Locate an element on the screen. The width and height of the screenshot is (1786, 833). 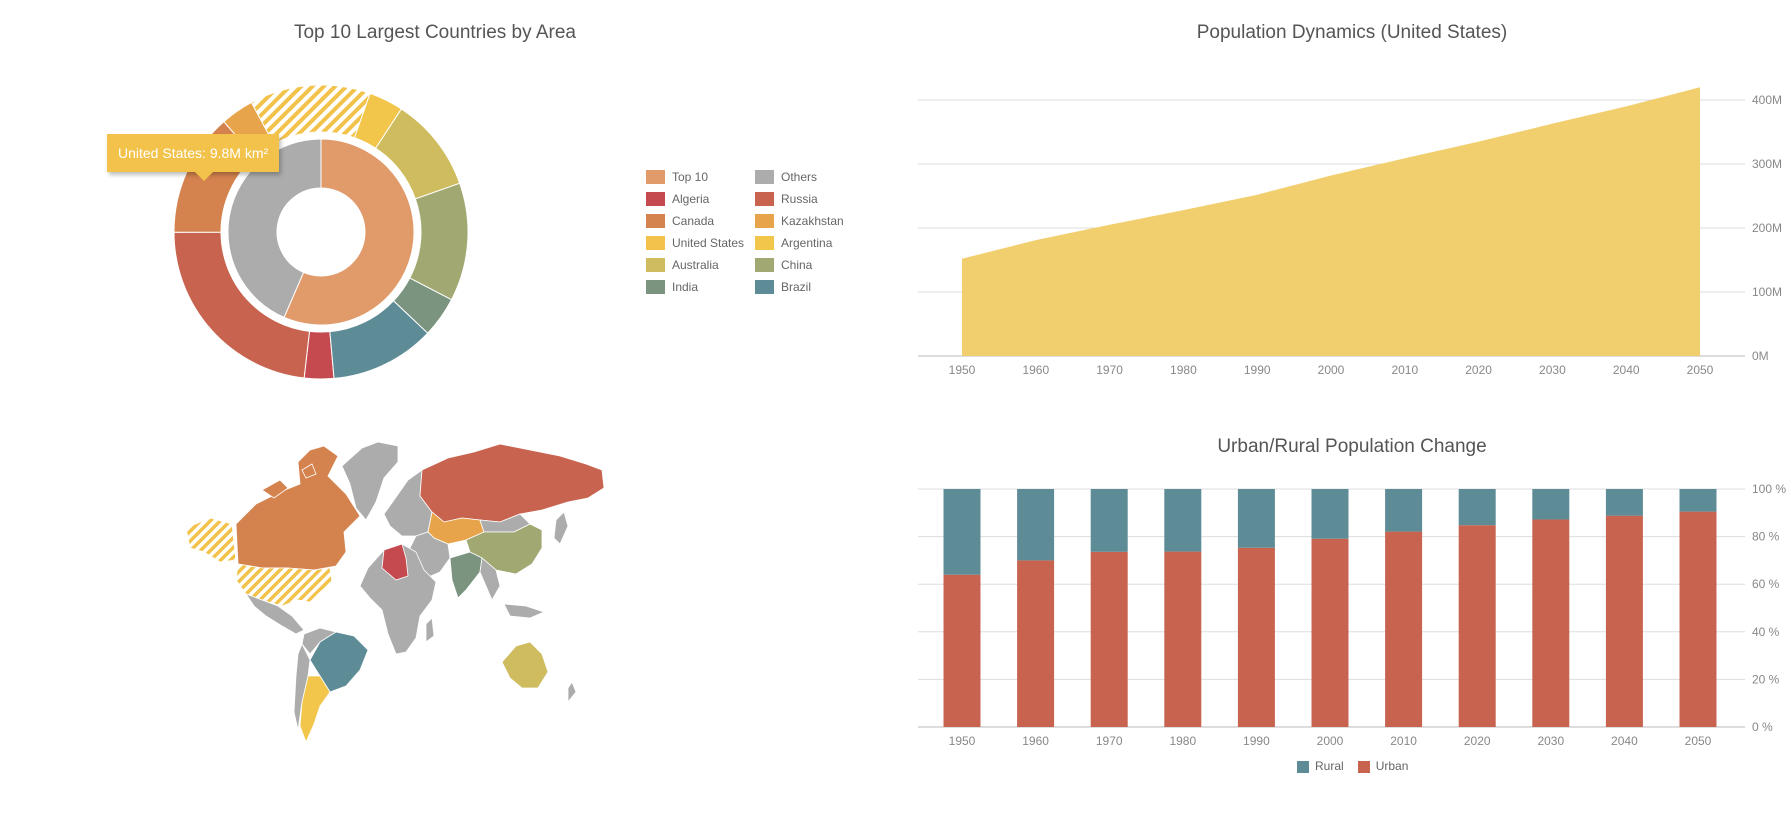
area-x-tick-label: 1960 is located at coordinates (1035, 370).